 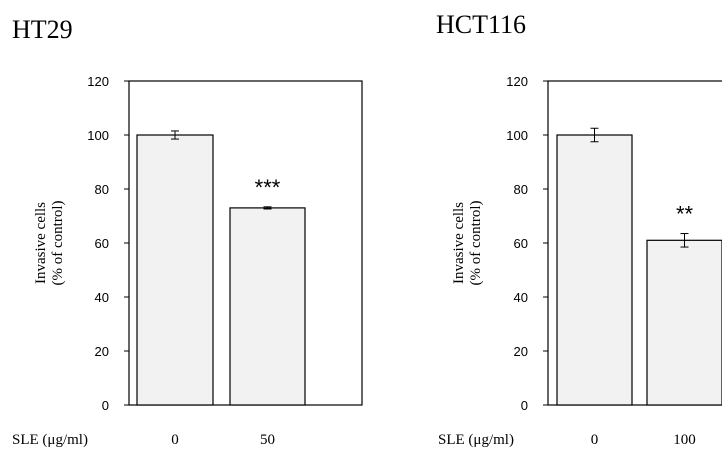 I want to click on chart-title: HCT116, so click(x=481, y=24).